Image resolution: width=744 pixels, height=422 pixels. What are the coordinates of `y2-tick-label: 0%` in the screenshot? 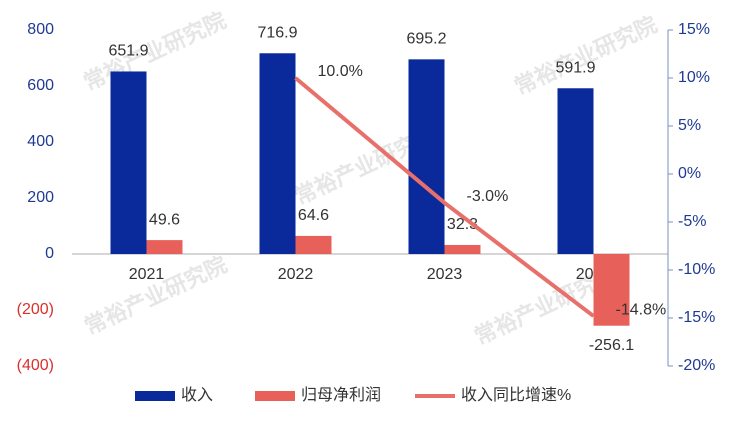 It's located at (689, 173).